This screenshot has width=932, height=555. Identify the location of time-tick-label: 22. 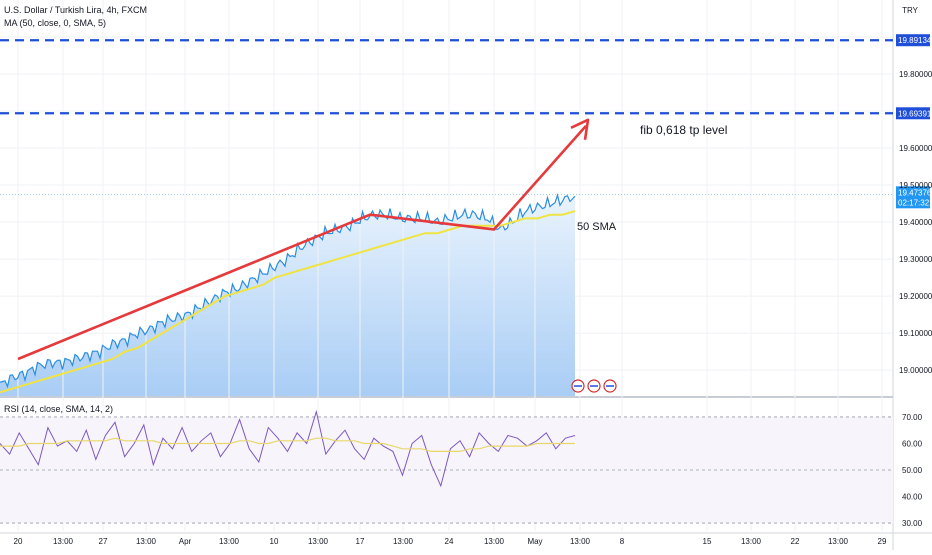
(795, 541).